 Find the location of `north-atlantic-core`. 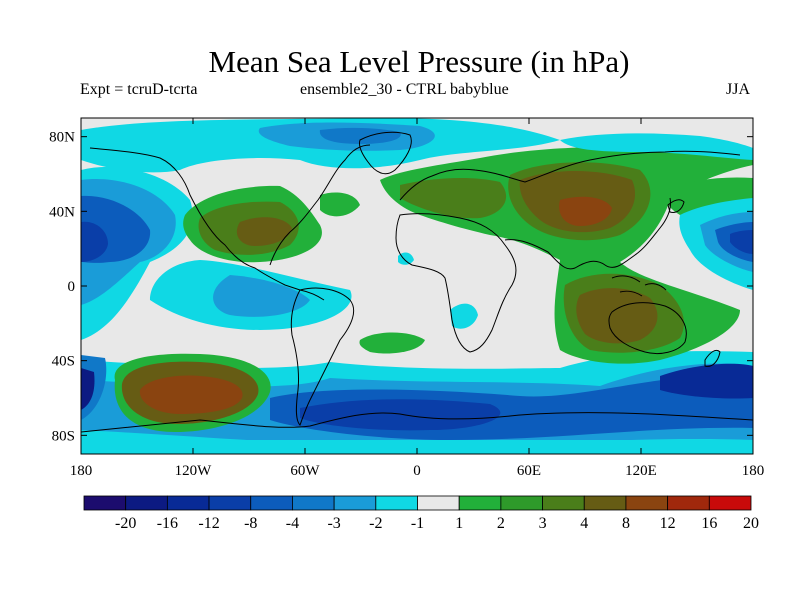

north-atlantic-core is located at coordinates (264, 231).